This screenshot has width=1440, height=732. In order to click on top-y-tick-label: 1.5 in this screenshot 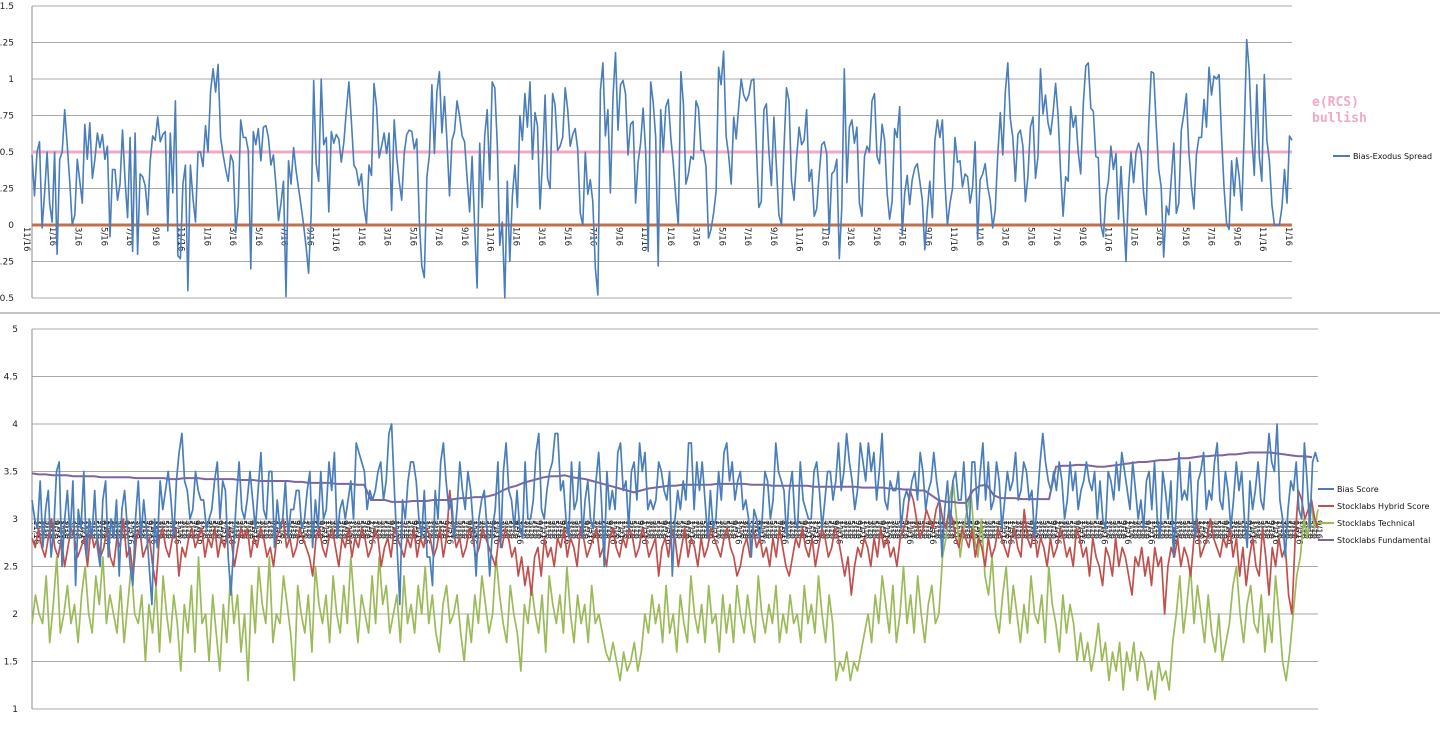, I will do `click(7, 7)`.